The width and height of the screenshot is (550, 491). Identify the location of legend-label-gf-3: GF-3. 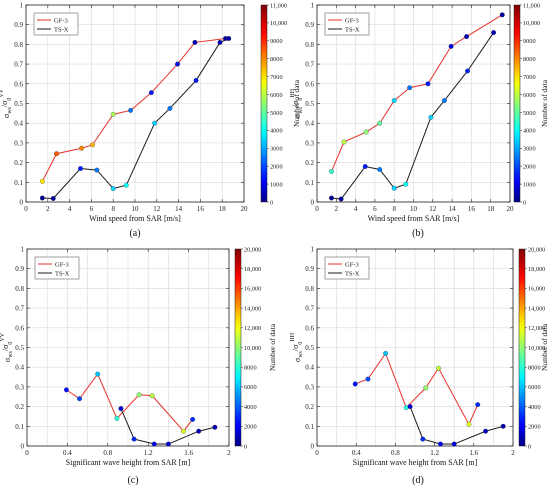
(352, 21).